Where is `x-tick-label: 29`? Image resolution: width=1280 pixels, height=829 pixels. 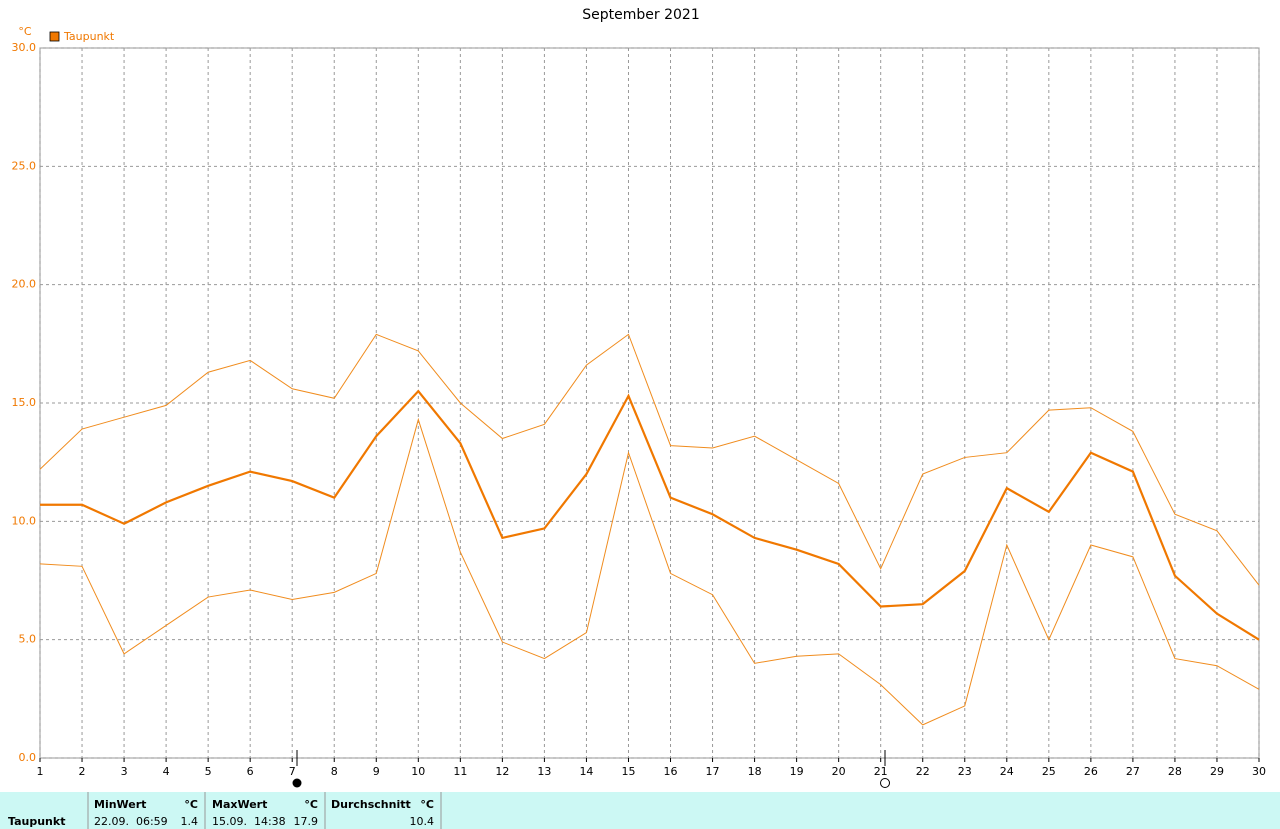 x-tick-label: 29 is located at coordinates (1217, 771).